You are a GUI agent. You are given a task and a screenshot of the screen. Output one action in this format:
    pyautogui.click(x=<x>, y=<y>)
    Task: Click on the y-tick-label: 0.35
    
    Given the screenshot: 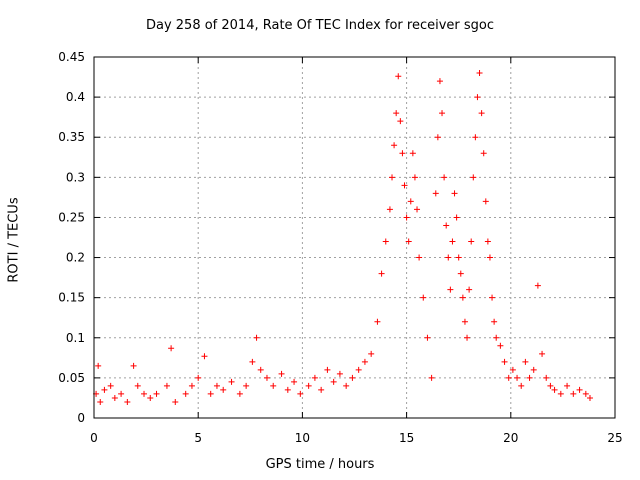 What is the action you would take?
    pyautogui.click(x=71, y=137)
    